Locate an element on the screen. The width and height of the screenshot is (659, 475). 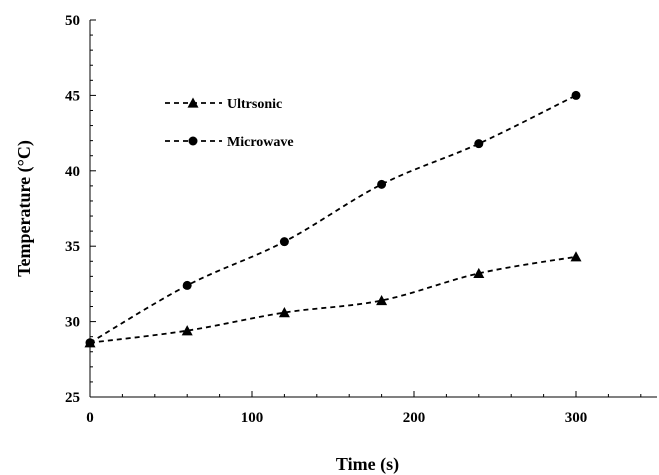
y-tick-label: 25 is located at coordinates (72, 398).